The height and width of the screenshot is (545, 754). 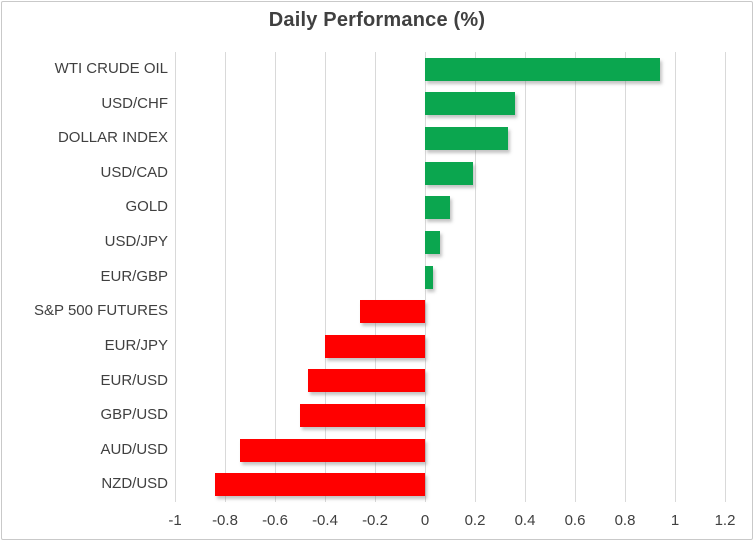 I want to click on category-label-usd-jpy: USD/JPY, so click(x=136, y=242).